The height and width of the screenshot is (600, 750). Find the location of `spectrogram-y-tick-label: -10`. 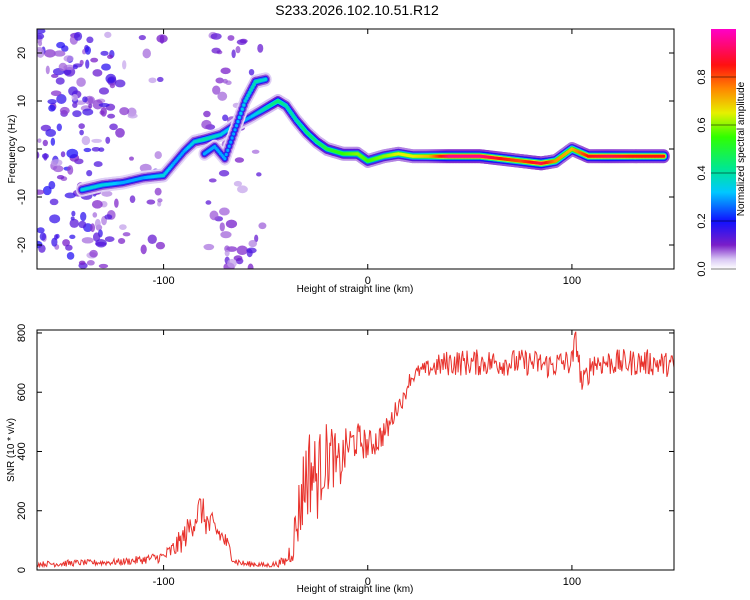

spectrogram-y-tick-label: -10 is located at coordinates (22, 197).